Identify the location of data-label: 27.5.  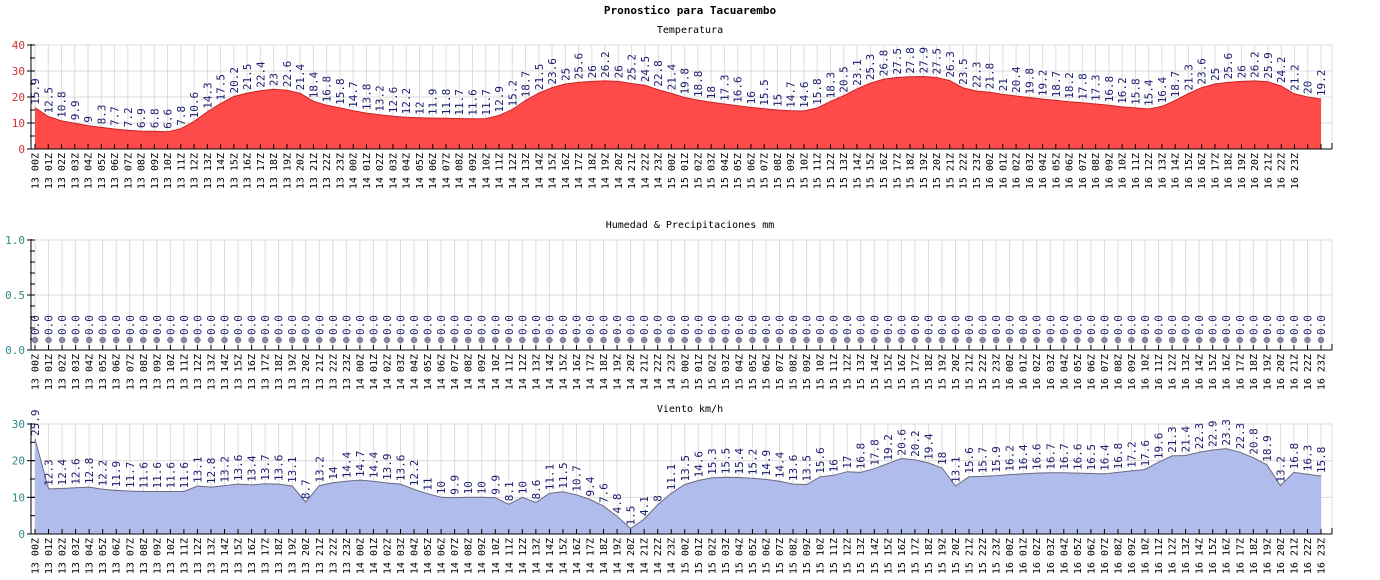
(937, 61).